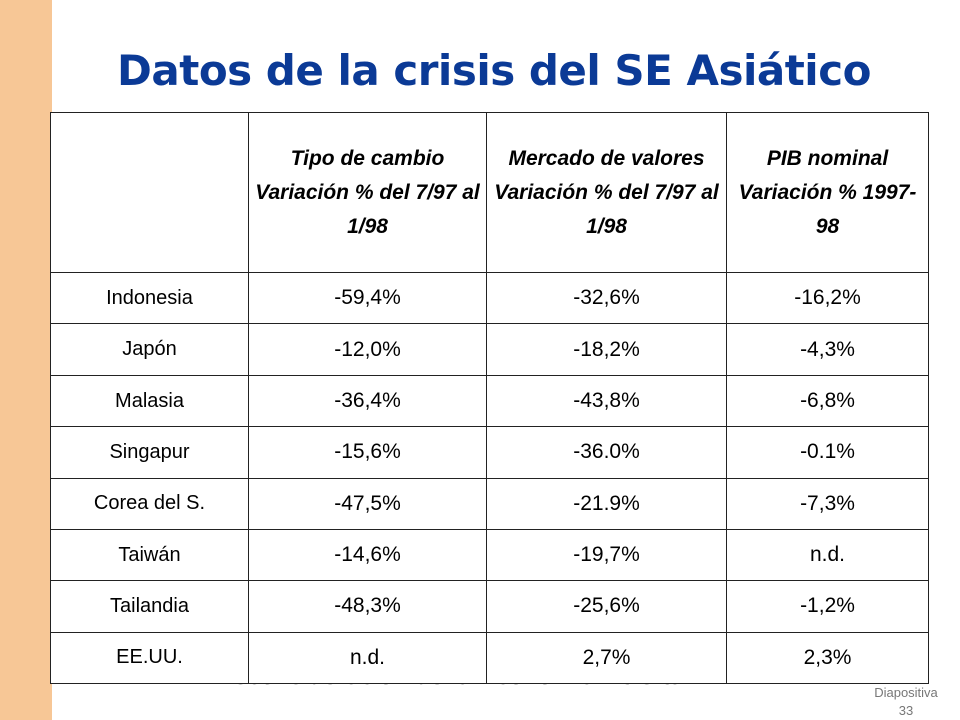 The width and height of the screenshot is (960, 720). Describe the element at coordinates (827, 401) in the screenshot. I see `cell-nominal-gdp: -6,8%` at that location.